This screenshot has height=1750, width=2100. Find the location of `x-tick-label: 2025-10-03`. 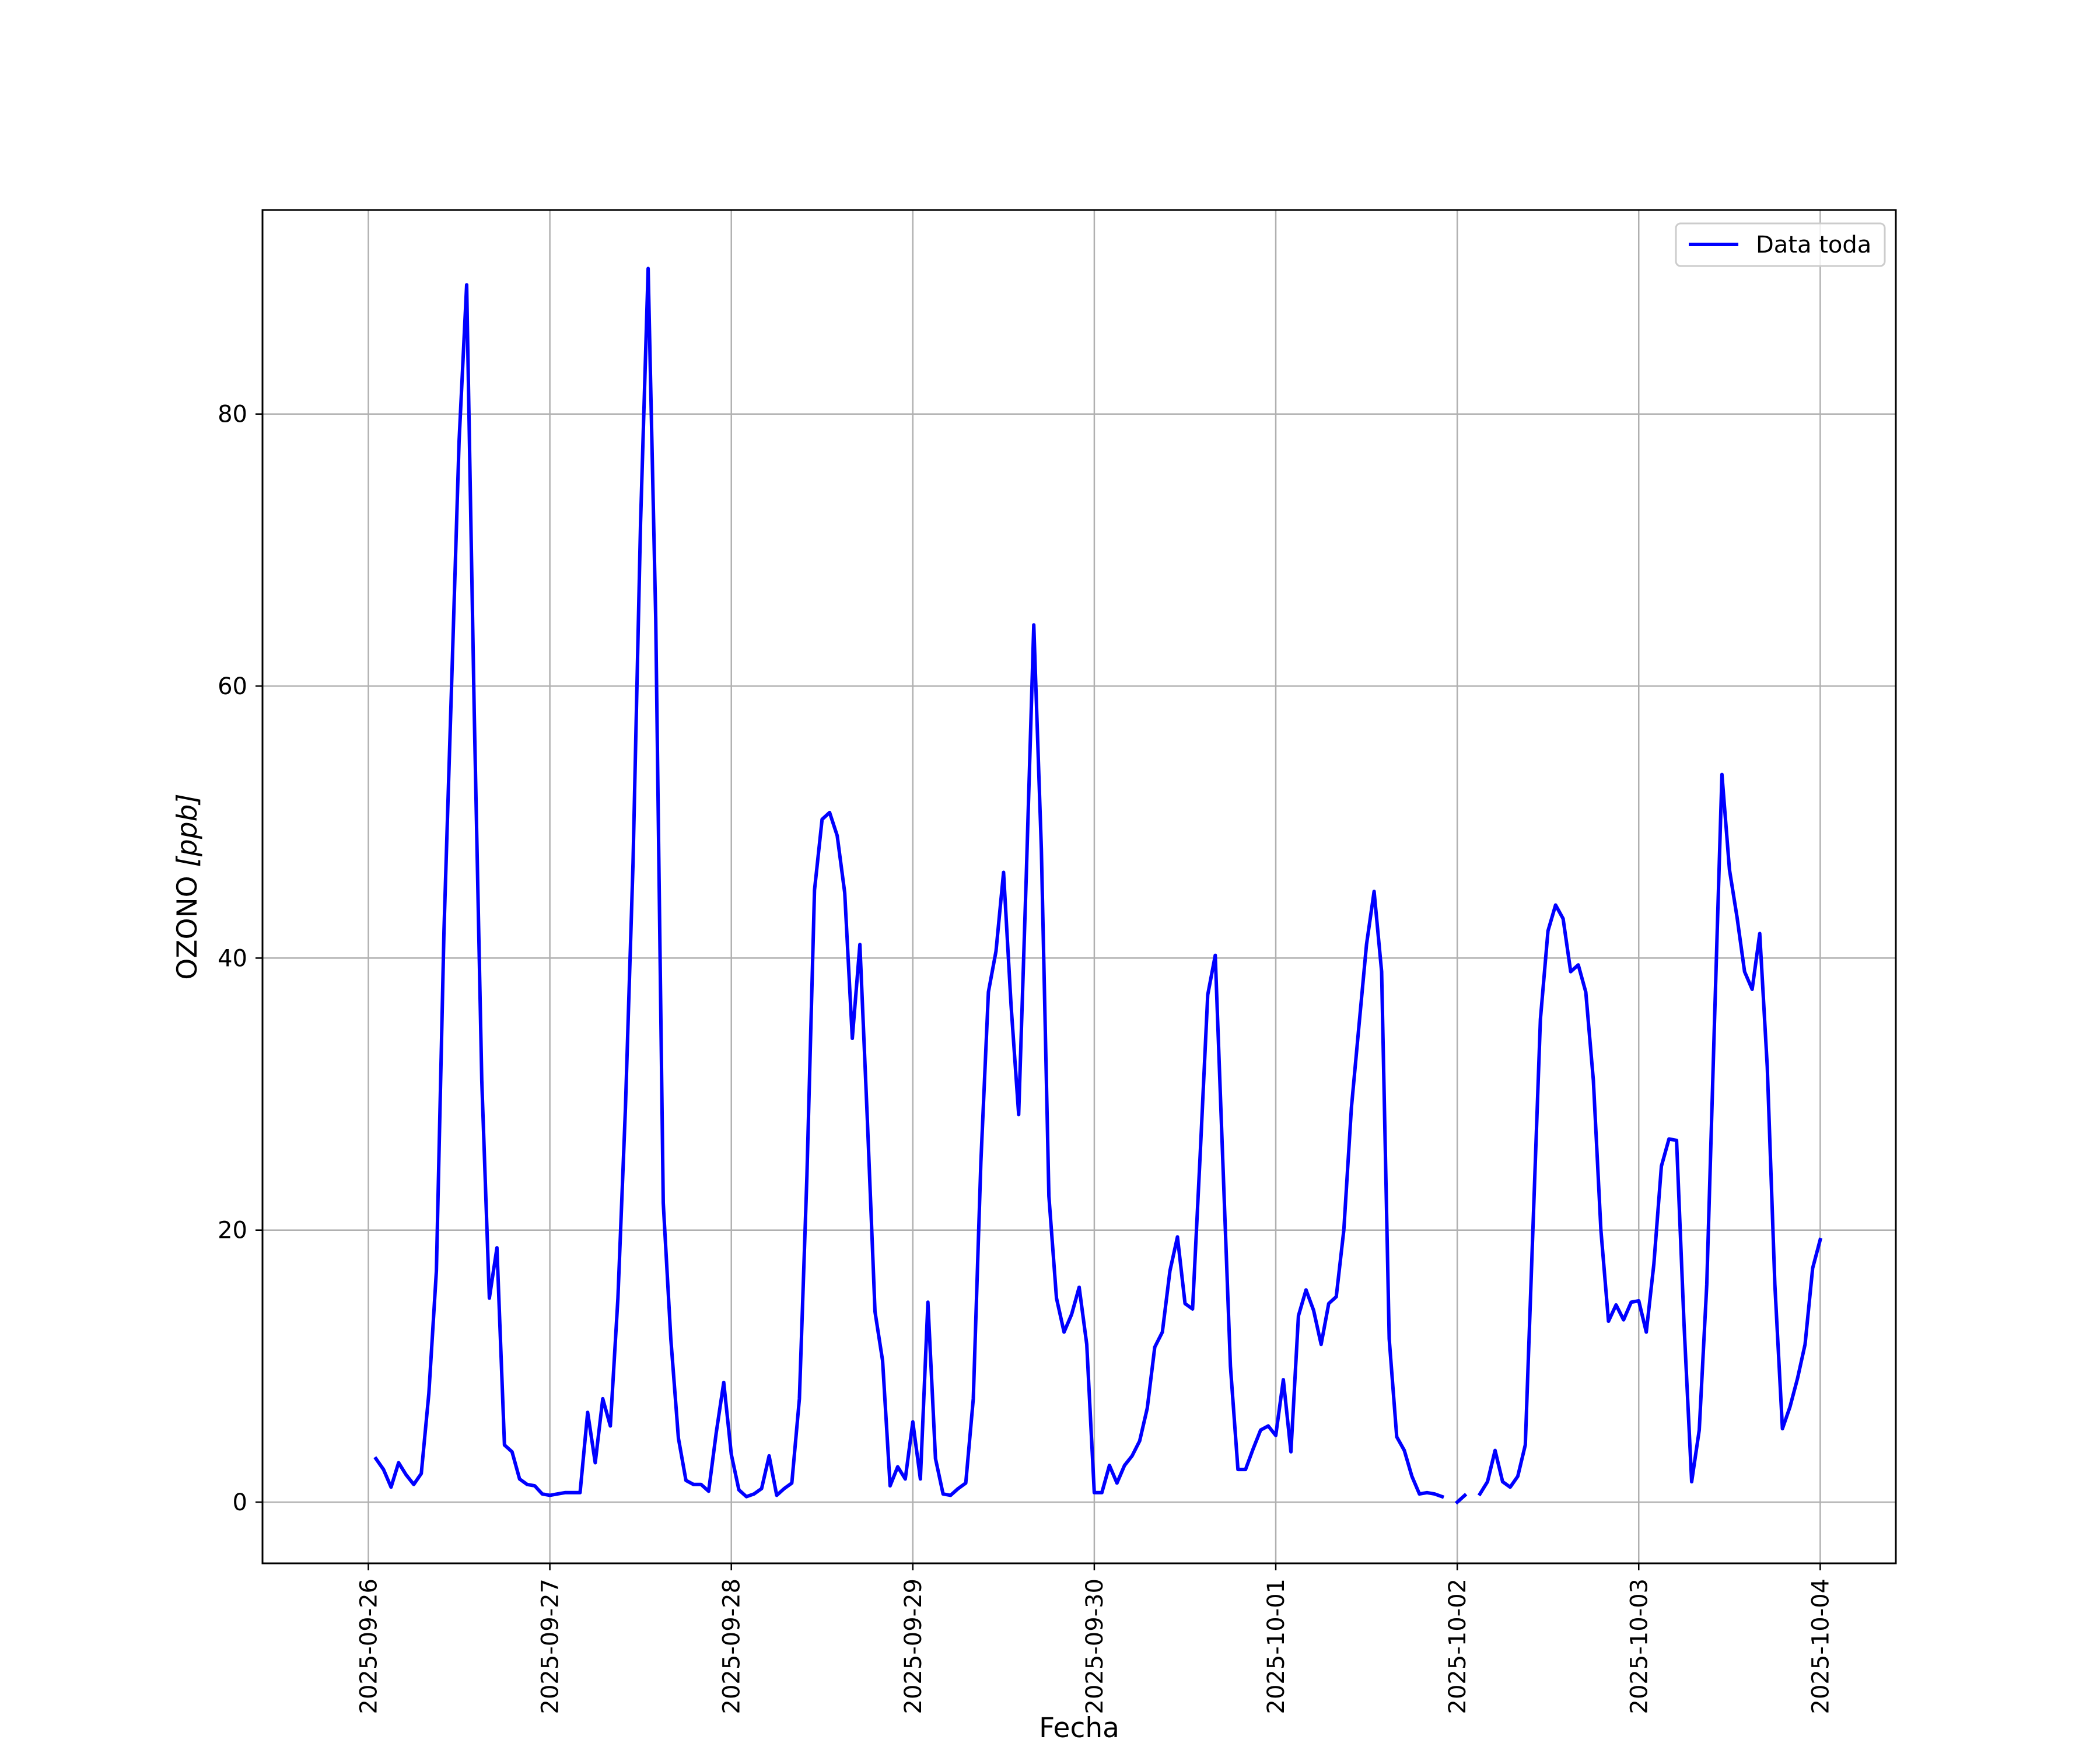

x-tick-label: 2025-10-03 is located at coordinates (1639, 1646).